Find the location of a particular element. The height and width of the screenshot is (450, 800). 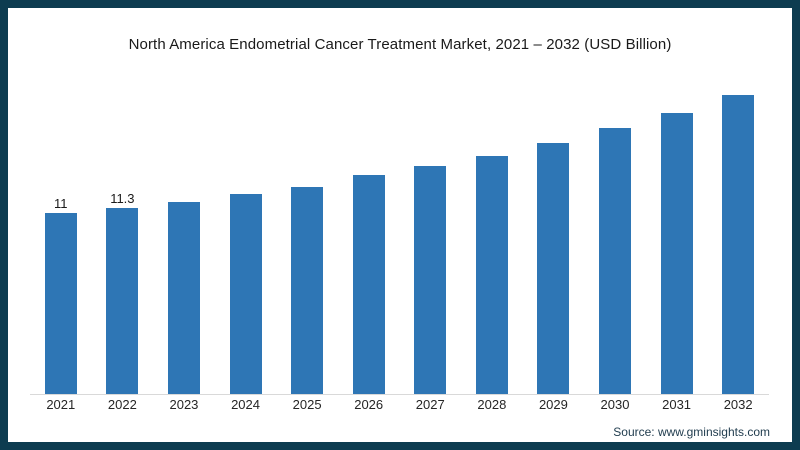

bar-2029 is located at coordinates (553, 268).